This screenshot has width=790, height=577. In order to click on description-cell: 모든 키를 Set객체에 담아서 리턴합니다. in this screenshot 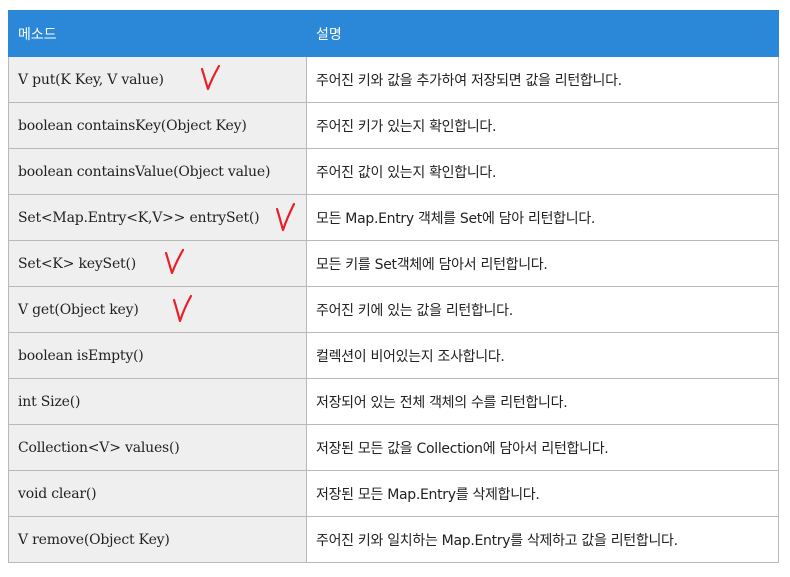, I will do `click(542, 263)`.